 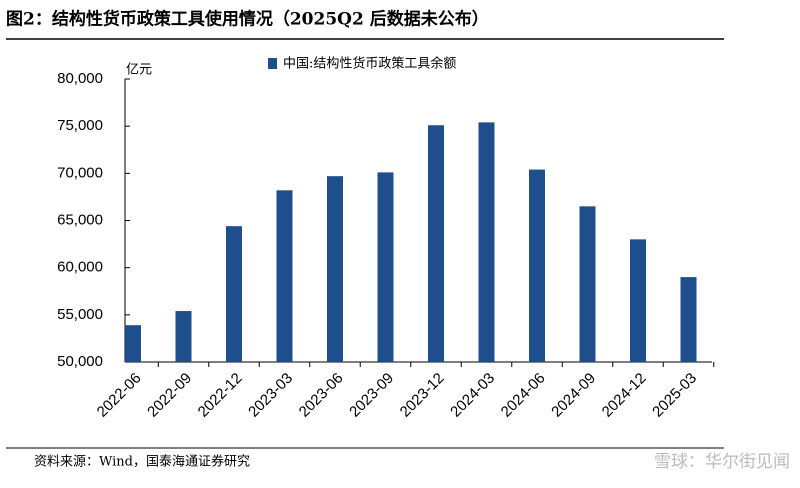 I want to click on legend-label: 中国:结构性货币政策工具余额, so click(x=369, y=64).